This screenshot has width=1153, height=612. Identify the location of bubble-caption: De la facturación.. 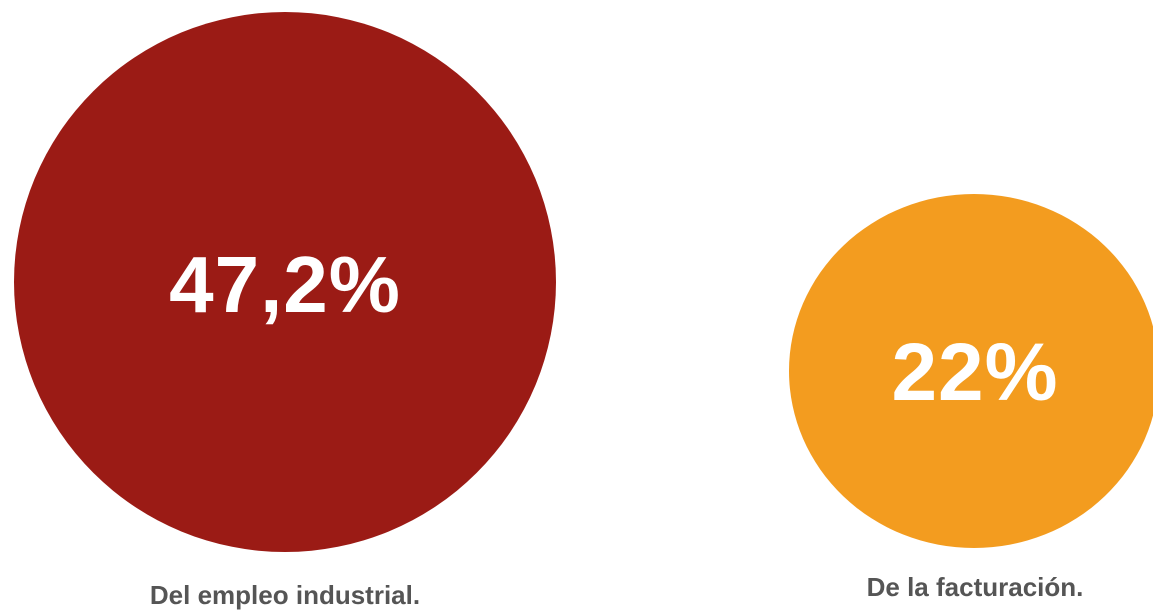
(975, 587).